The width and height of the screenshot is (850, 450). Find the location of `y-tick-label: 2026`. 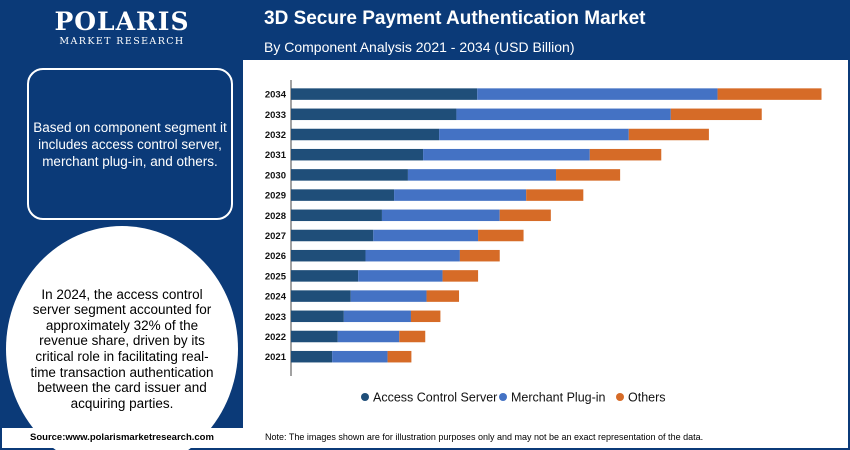

y-tick-label: 2026 is located at coordinates (275, 256).